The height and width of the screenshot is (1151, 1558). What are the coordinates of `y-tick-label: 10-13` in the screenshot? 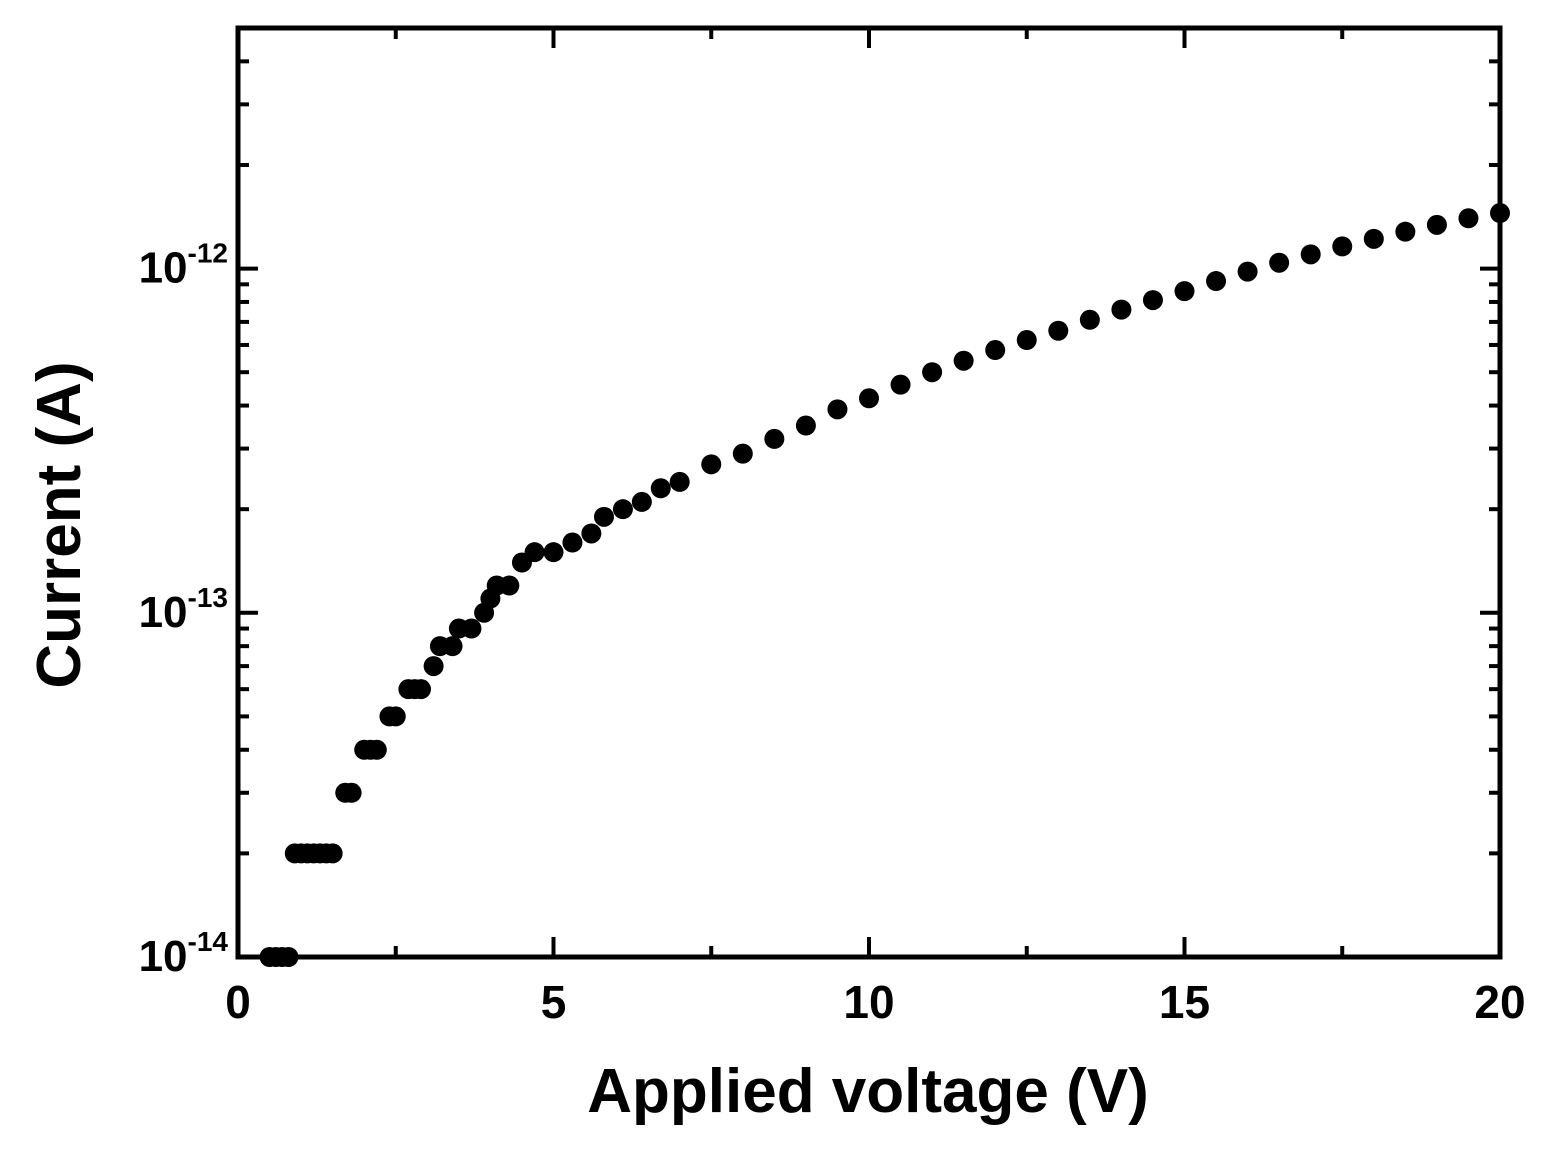 It's located at (183, 609).